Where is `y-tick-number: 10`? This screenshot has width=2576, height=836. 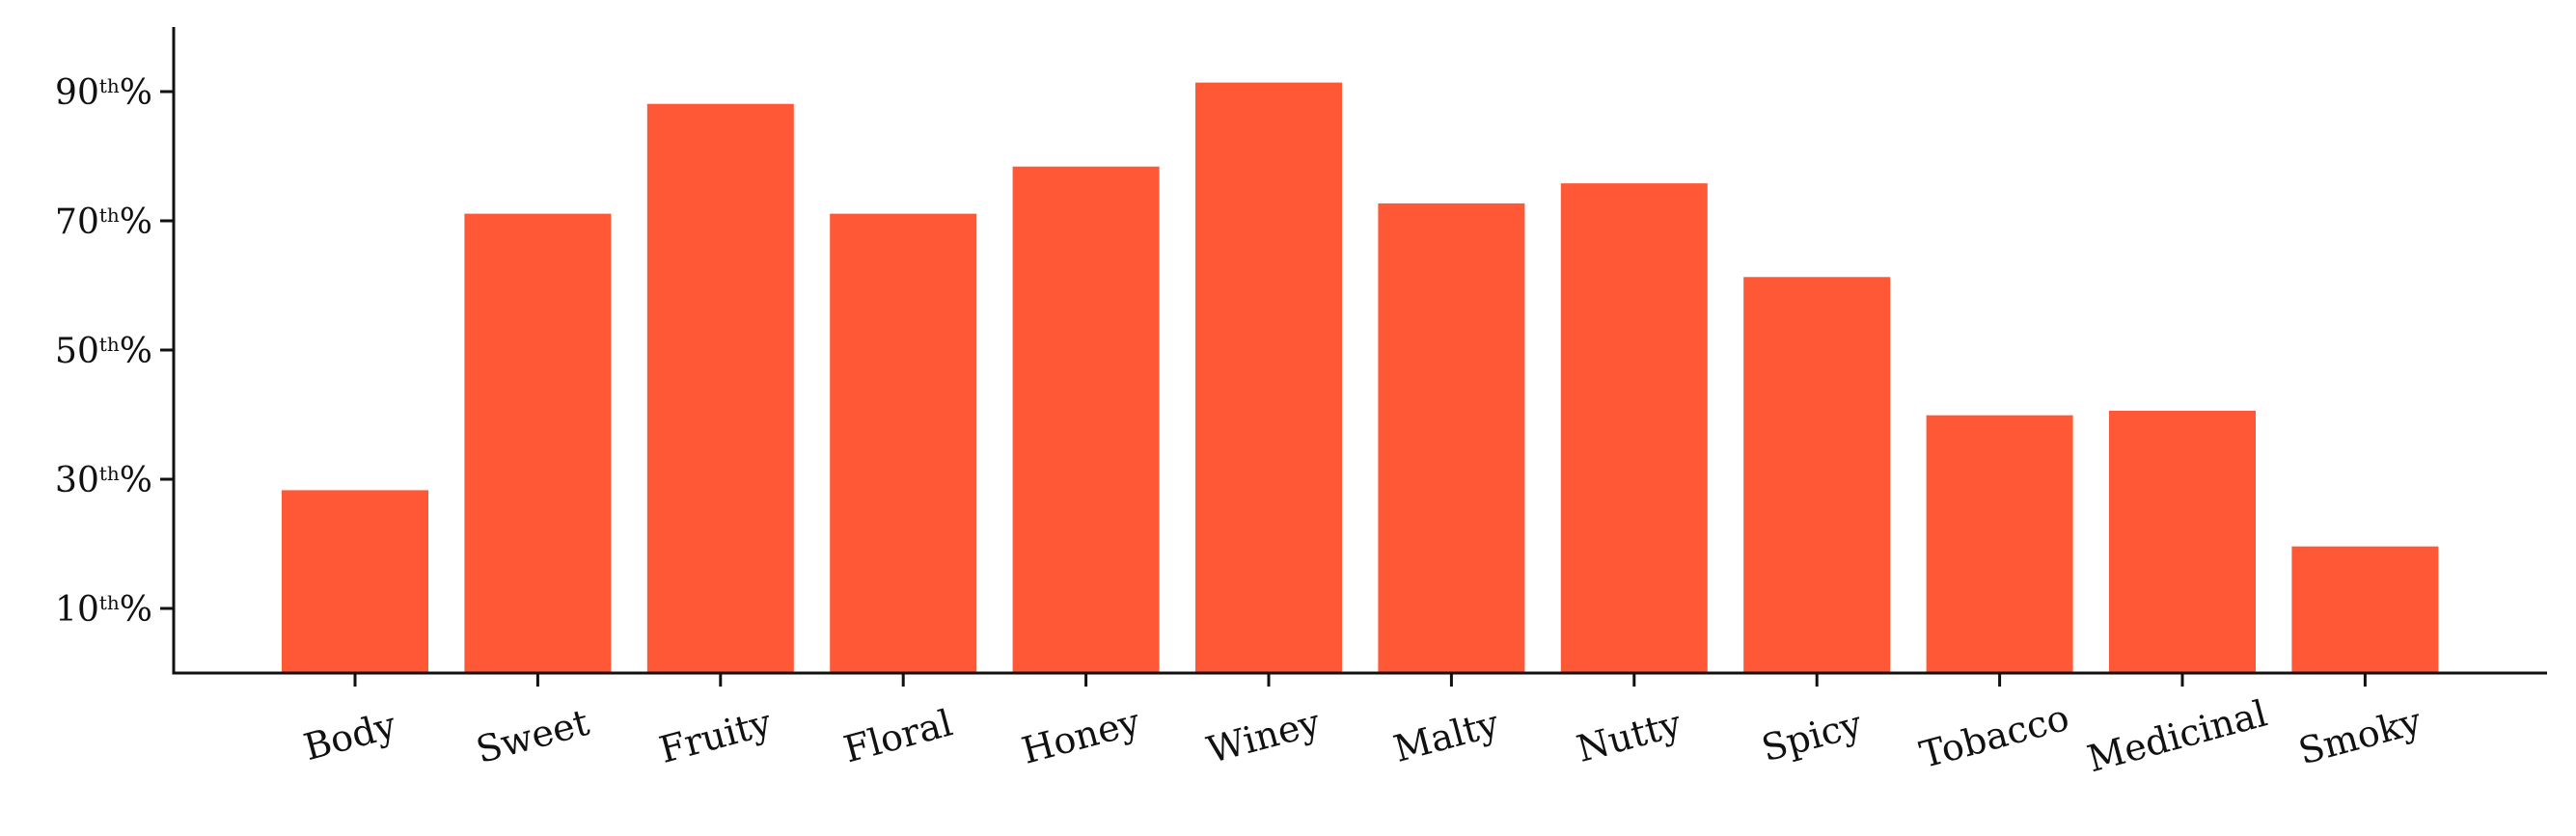
y-tick-number: 10 is located at coordinates (77, 610).